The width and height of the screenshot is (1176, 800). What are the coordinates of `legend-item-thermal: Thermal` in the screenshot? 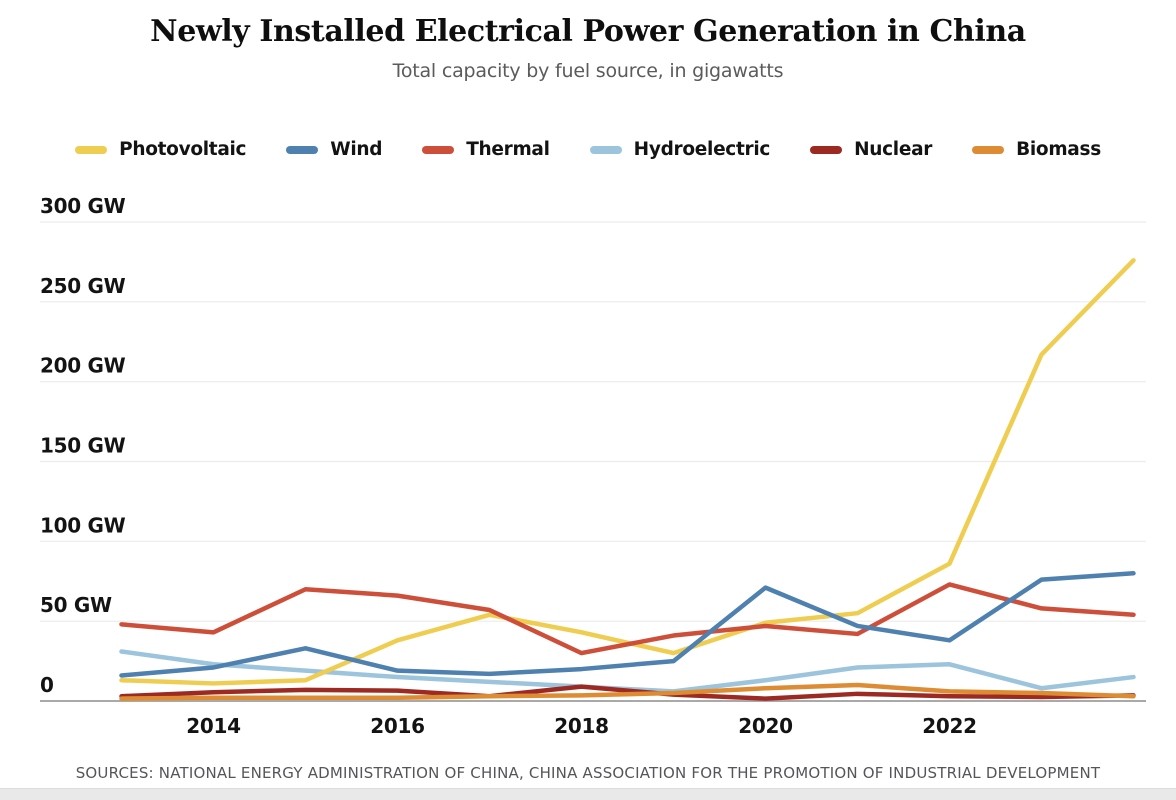 It's located at (486, 149).